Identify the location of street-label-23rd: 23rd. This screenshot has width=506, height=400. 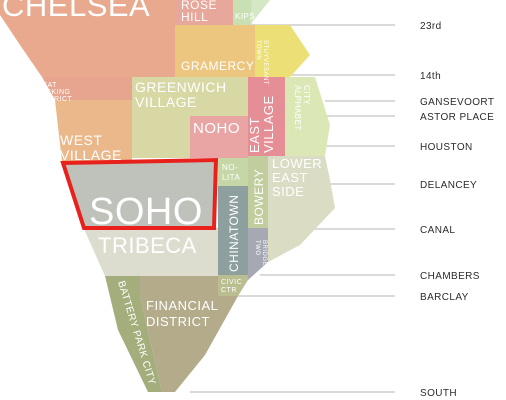
(431, 26).